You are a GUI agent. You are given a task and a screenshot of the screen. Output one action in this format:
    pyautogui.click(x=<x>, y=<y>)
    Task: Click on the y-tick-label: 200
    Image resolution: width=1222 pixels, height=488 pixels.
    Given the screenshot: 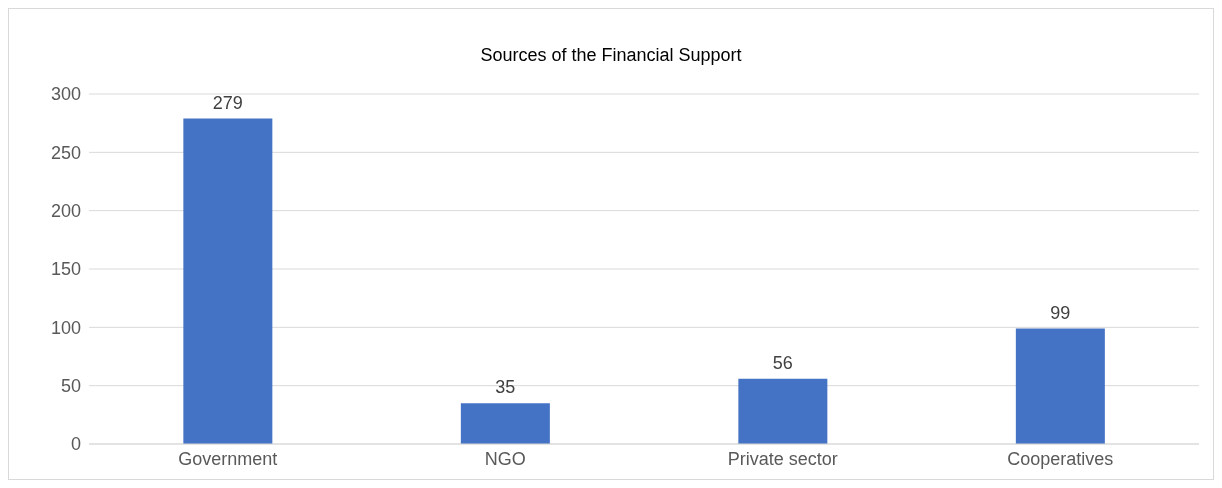 What is the action you would take?
    pyautogui.click(x=65, y=211)
    